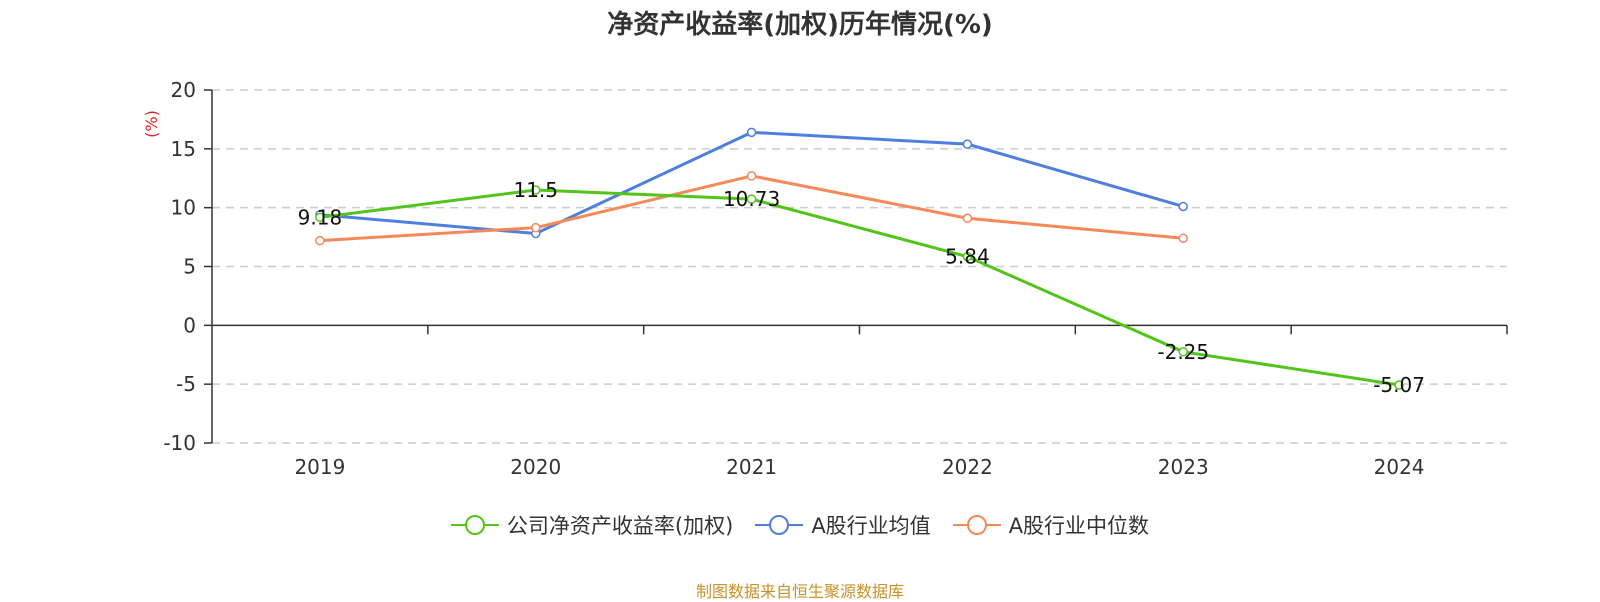  What do you see at coordinates (1399, 467) in the screenshot?
I see `x-tick-label: 2024` at bounding box center [1399, 467].